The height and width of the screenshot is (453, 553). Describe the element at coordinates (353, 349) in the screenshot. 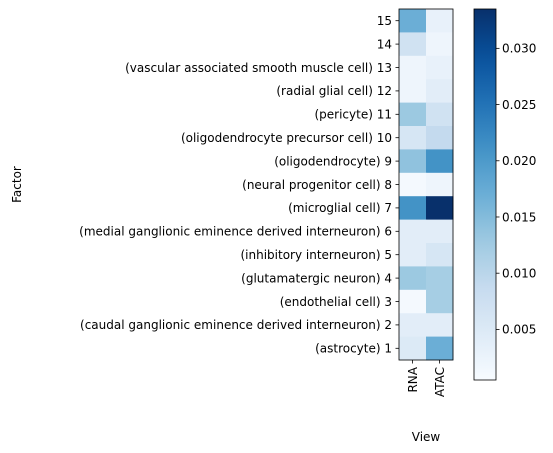

I see `y-tick-label: (astrocyte) 1` at that location.